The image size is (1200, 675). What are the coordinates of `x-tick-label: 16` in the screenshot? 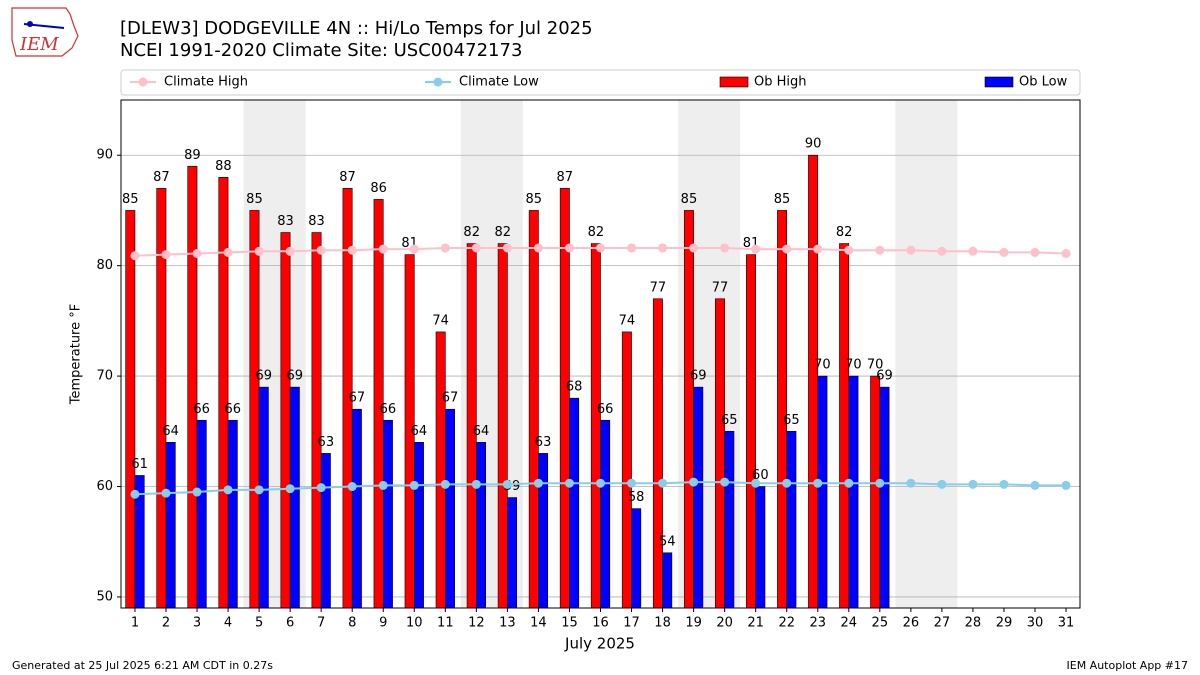 It's located at (600, 623).